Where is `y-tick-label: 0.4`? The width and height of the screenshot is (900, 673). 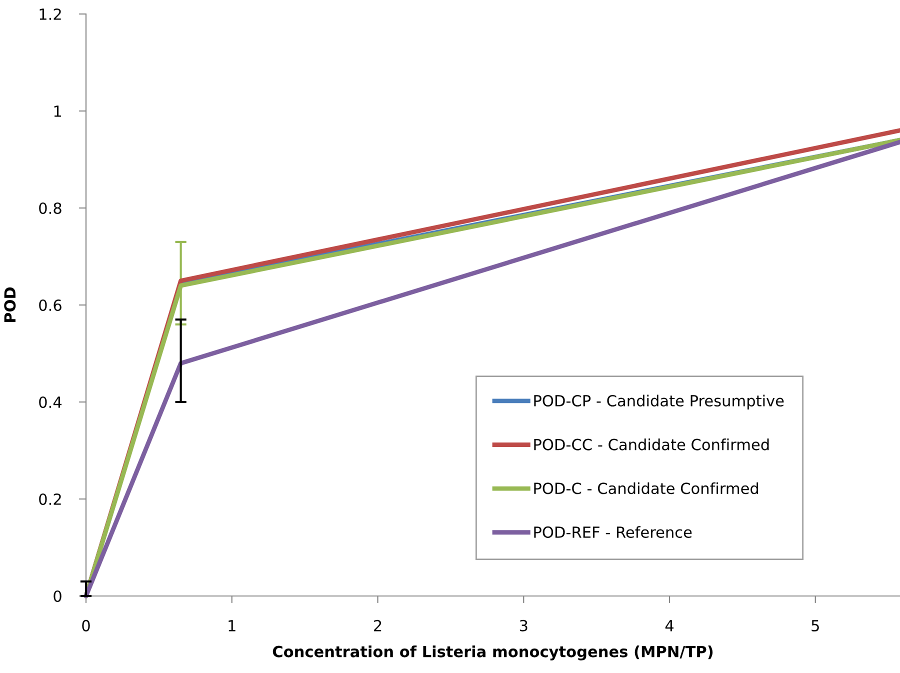
y-tick-label: 0.4 is located at coordinates (50, 402).